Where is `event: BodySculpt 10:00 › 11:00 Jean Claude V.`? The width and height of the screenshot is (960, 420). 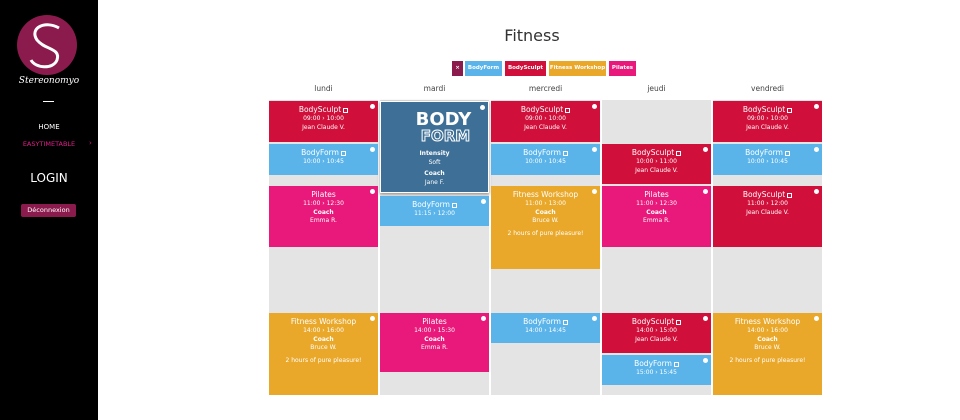
event: BodySculpt 10:00 › 11:00 Jean Claude V. is located at coordinates (656, 164).